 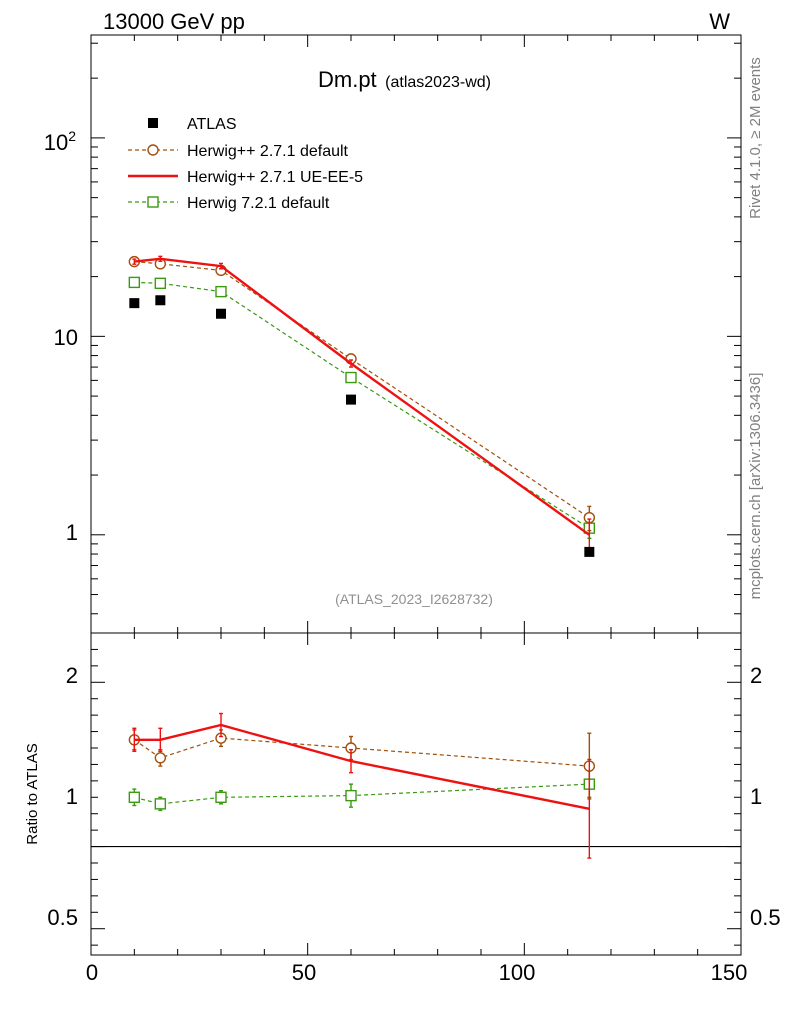 I want to click on legend-marker-atlas, so click(x=153, y=123).